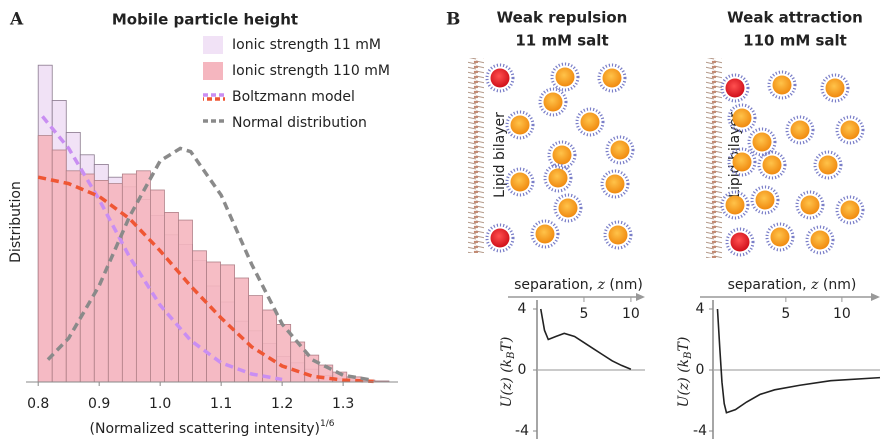  What do you see at coordinates (221, 404) in the screenshot?
I see `x-tick-label: 1.1` at bounding box center [221, 404].